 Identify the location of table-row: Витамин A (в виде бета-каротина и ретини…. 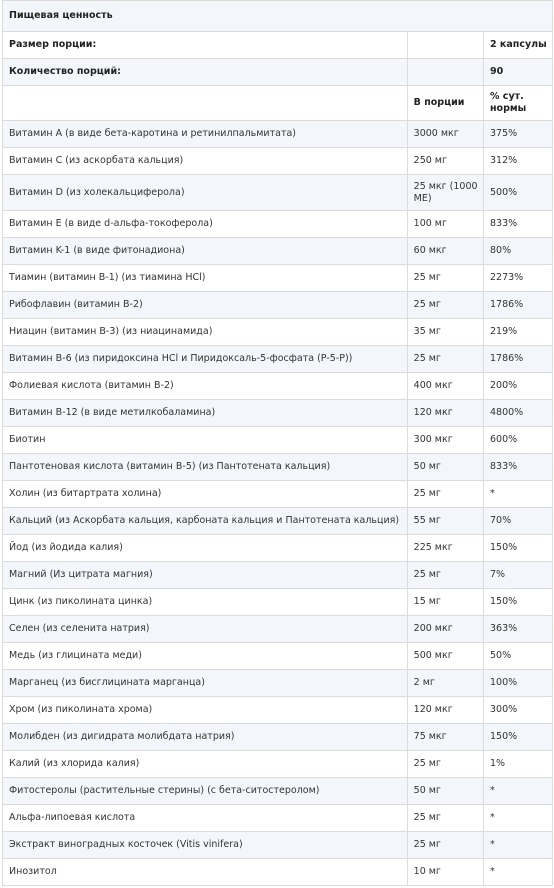
(278, 134).